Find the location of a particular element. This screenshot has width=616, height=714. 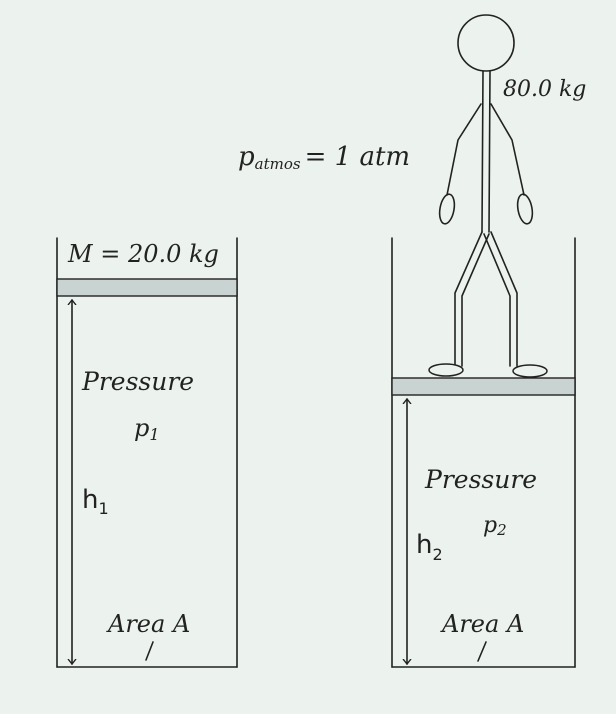

right-pressure-label: Pressure is located at coordinates (480, 479).